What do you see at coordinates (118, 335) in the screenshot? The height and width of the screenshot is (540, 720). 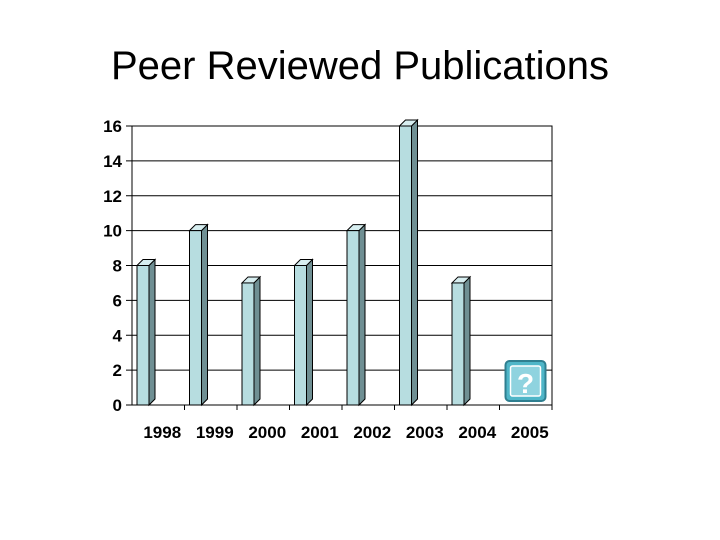 I see `y-tick-label: 4` at bounding box center [118, 335].